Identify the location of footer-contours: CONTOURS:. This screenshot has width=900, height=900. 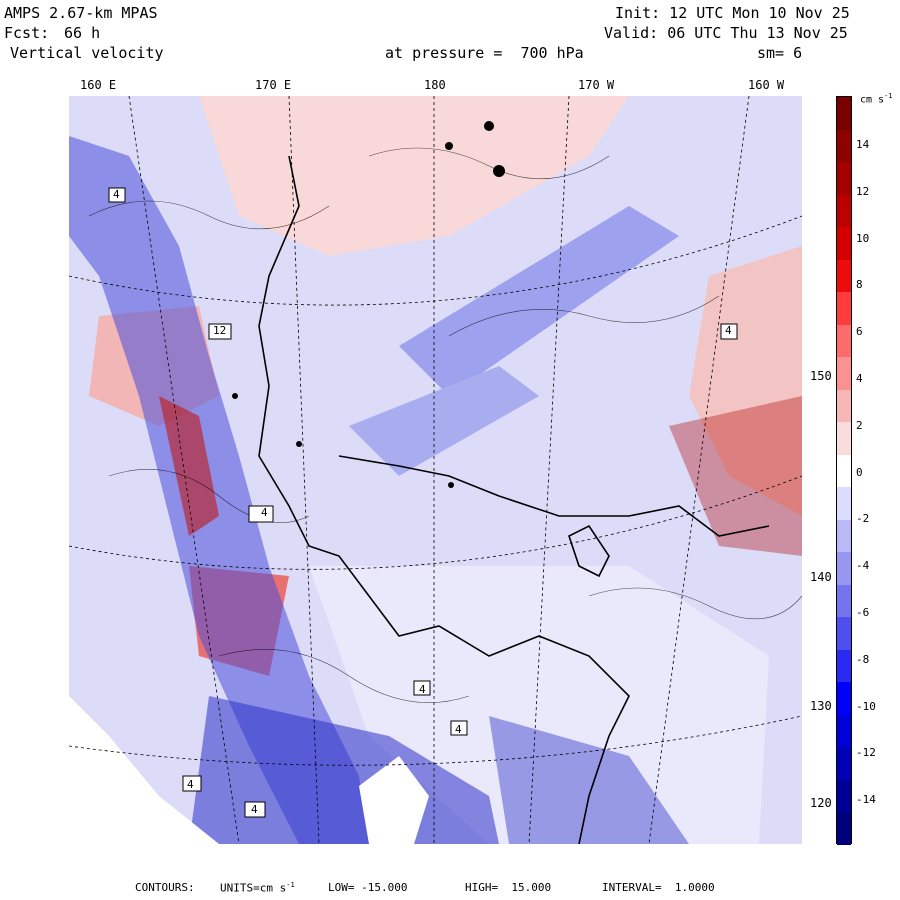
(165, 887).